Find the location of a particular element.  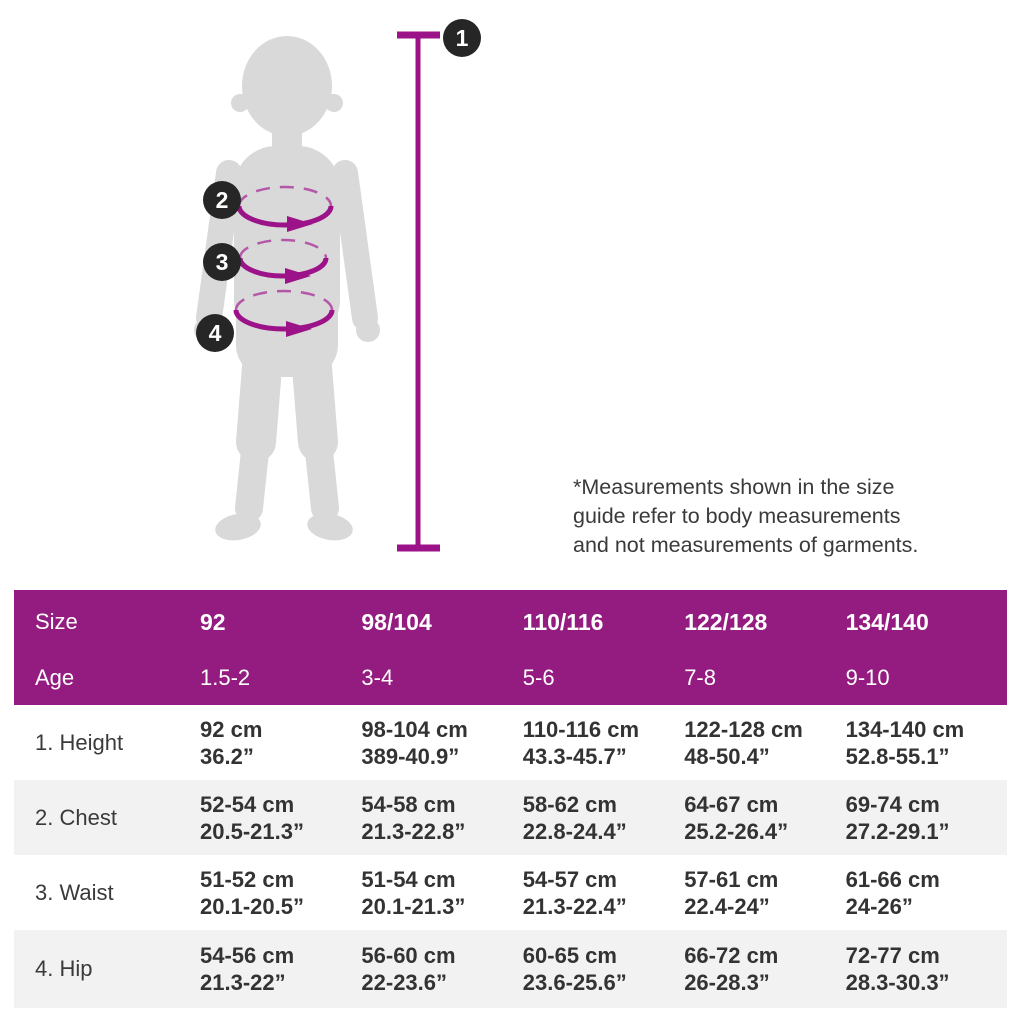

row-label-height: 1. Height is located at coordinates (79, 742).